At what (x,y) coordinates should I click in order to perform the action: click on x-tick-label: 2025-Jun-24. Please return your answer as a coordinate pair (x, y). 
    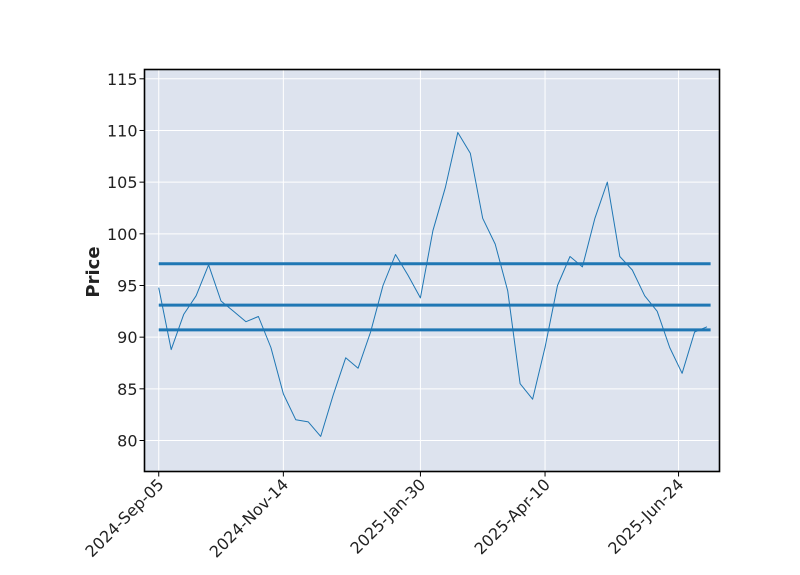
    Looking at the image, I should click on (645, 516).